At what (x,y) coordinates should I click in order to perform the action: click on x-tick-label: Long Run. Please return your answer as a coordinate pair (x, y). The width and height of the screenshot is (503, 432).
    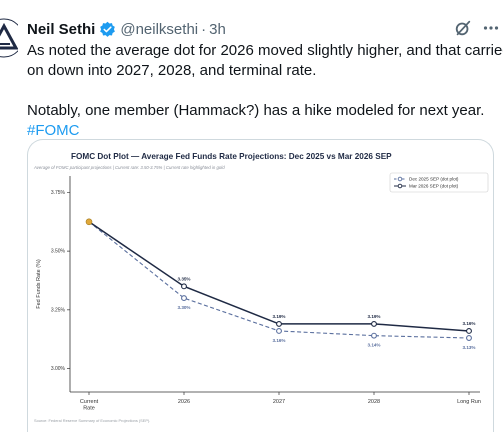
    Looking at the image, I should click on (469, 402).